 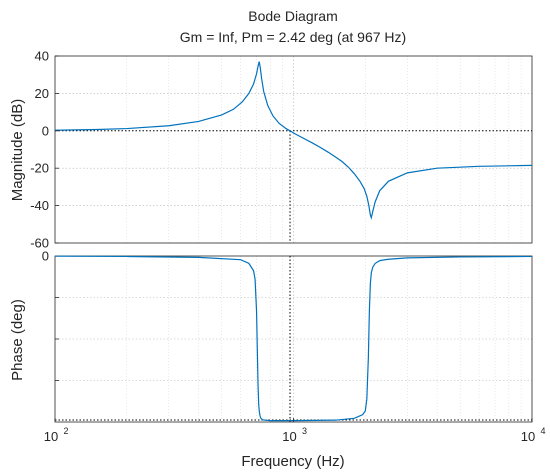 I want to click on phase-y-ticks: 0, so click(x=50, y=315).